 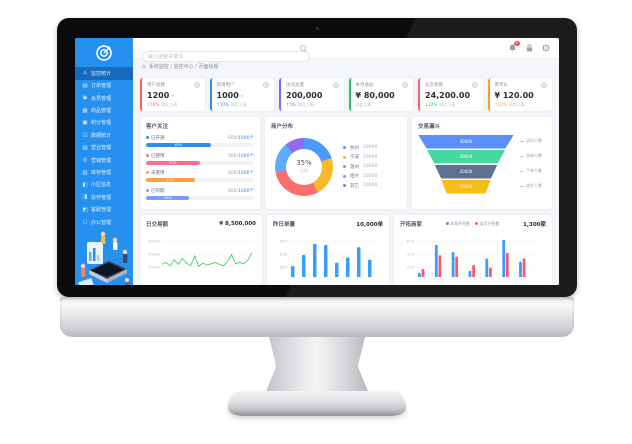 What do you see at coordinates (457, 224) in the screenshot?
I see `legend-item: 本周开拓数` at bounding box center [457, 224].